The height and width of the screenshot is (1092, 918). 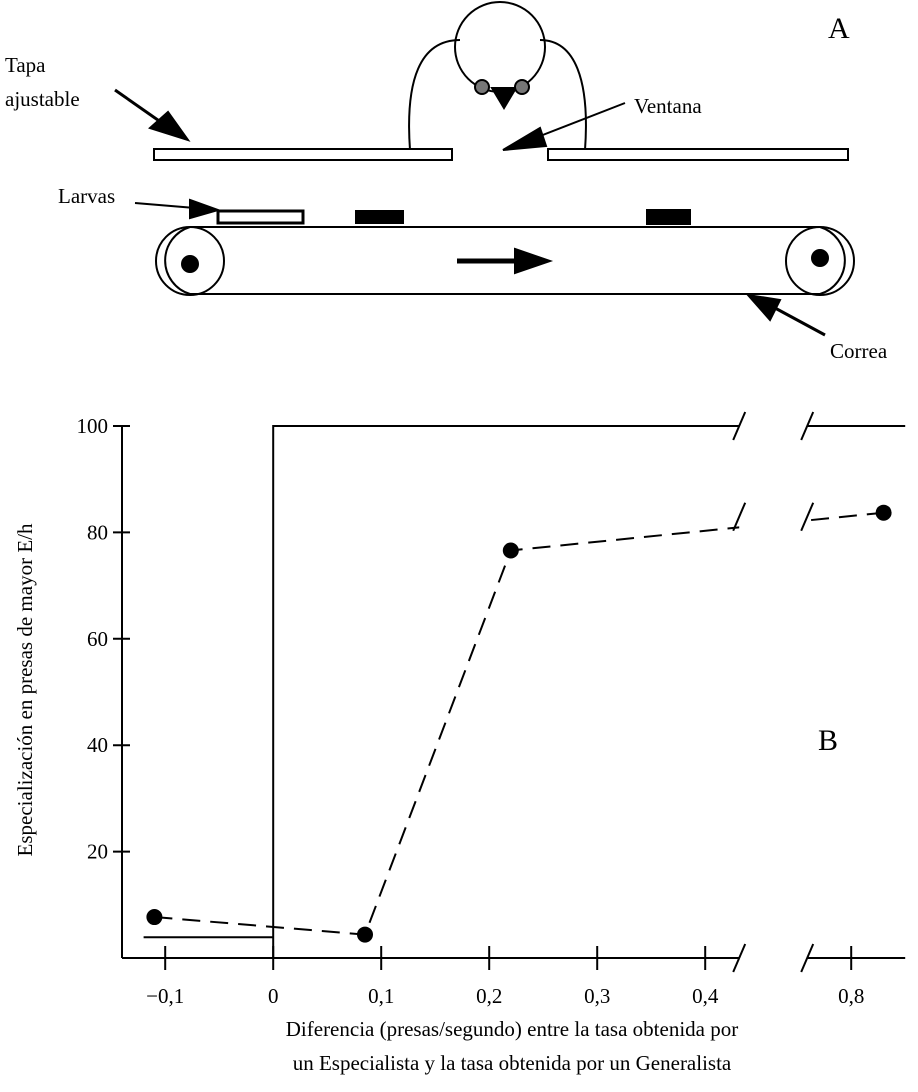 What do you see at coordinates (773, 687) in the screenshot?
I see `axis-break-gap` at bounding box center [773, 687].